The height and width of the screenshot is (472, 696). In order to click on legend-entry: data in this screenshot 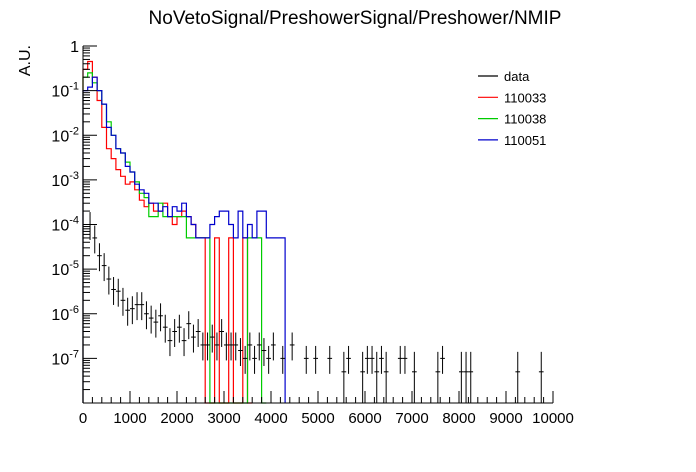, I will do `click(504, 76)`.